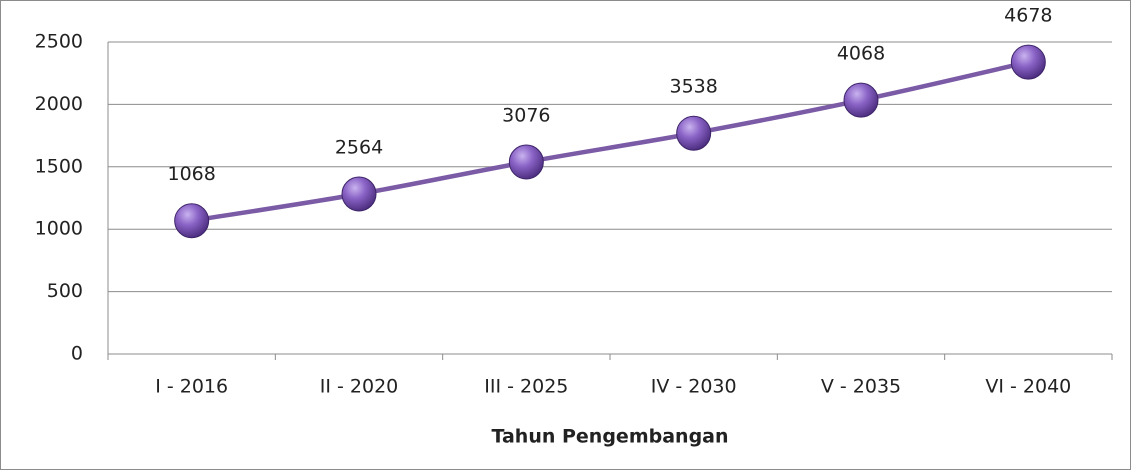  Describe the element at coordinates (191, 387) in the screenshot. I see `x-tick-label: I - 2016` at that location.